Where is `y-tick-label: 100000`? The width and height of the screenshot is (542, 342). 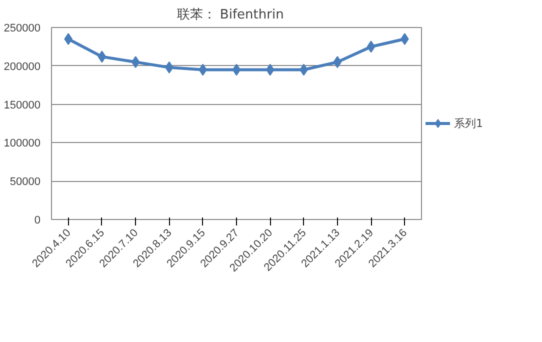
y-tick-label: 100000 is located at coordinates (22, 144).